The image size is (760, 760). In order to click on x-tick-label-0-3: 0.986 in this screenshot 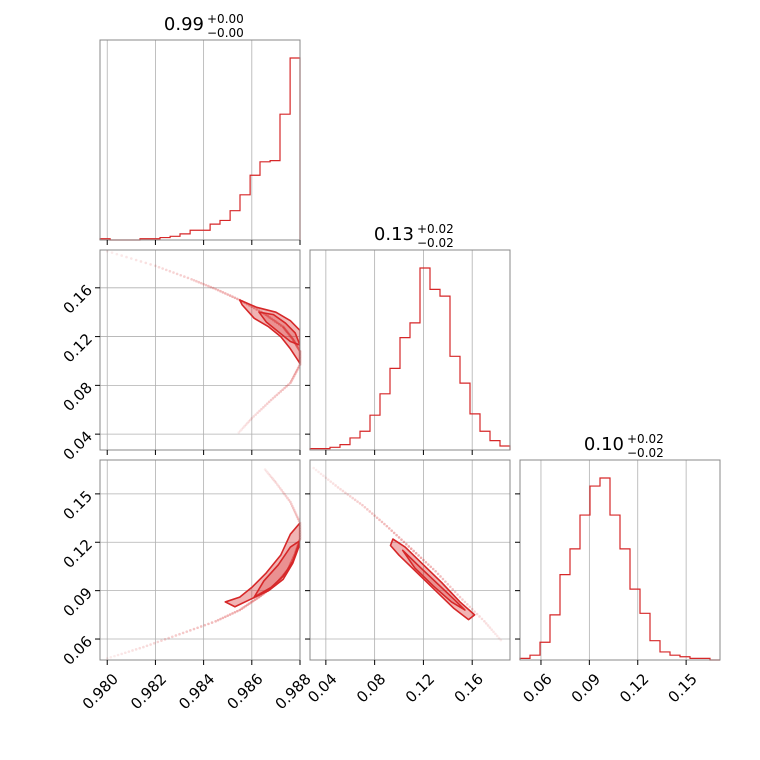, I will do `click(244, 691)`.